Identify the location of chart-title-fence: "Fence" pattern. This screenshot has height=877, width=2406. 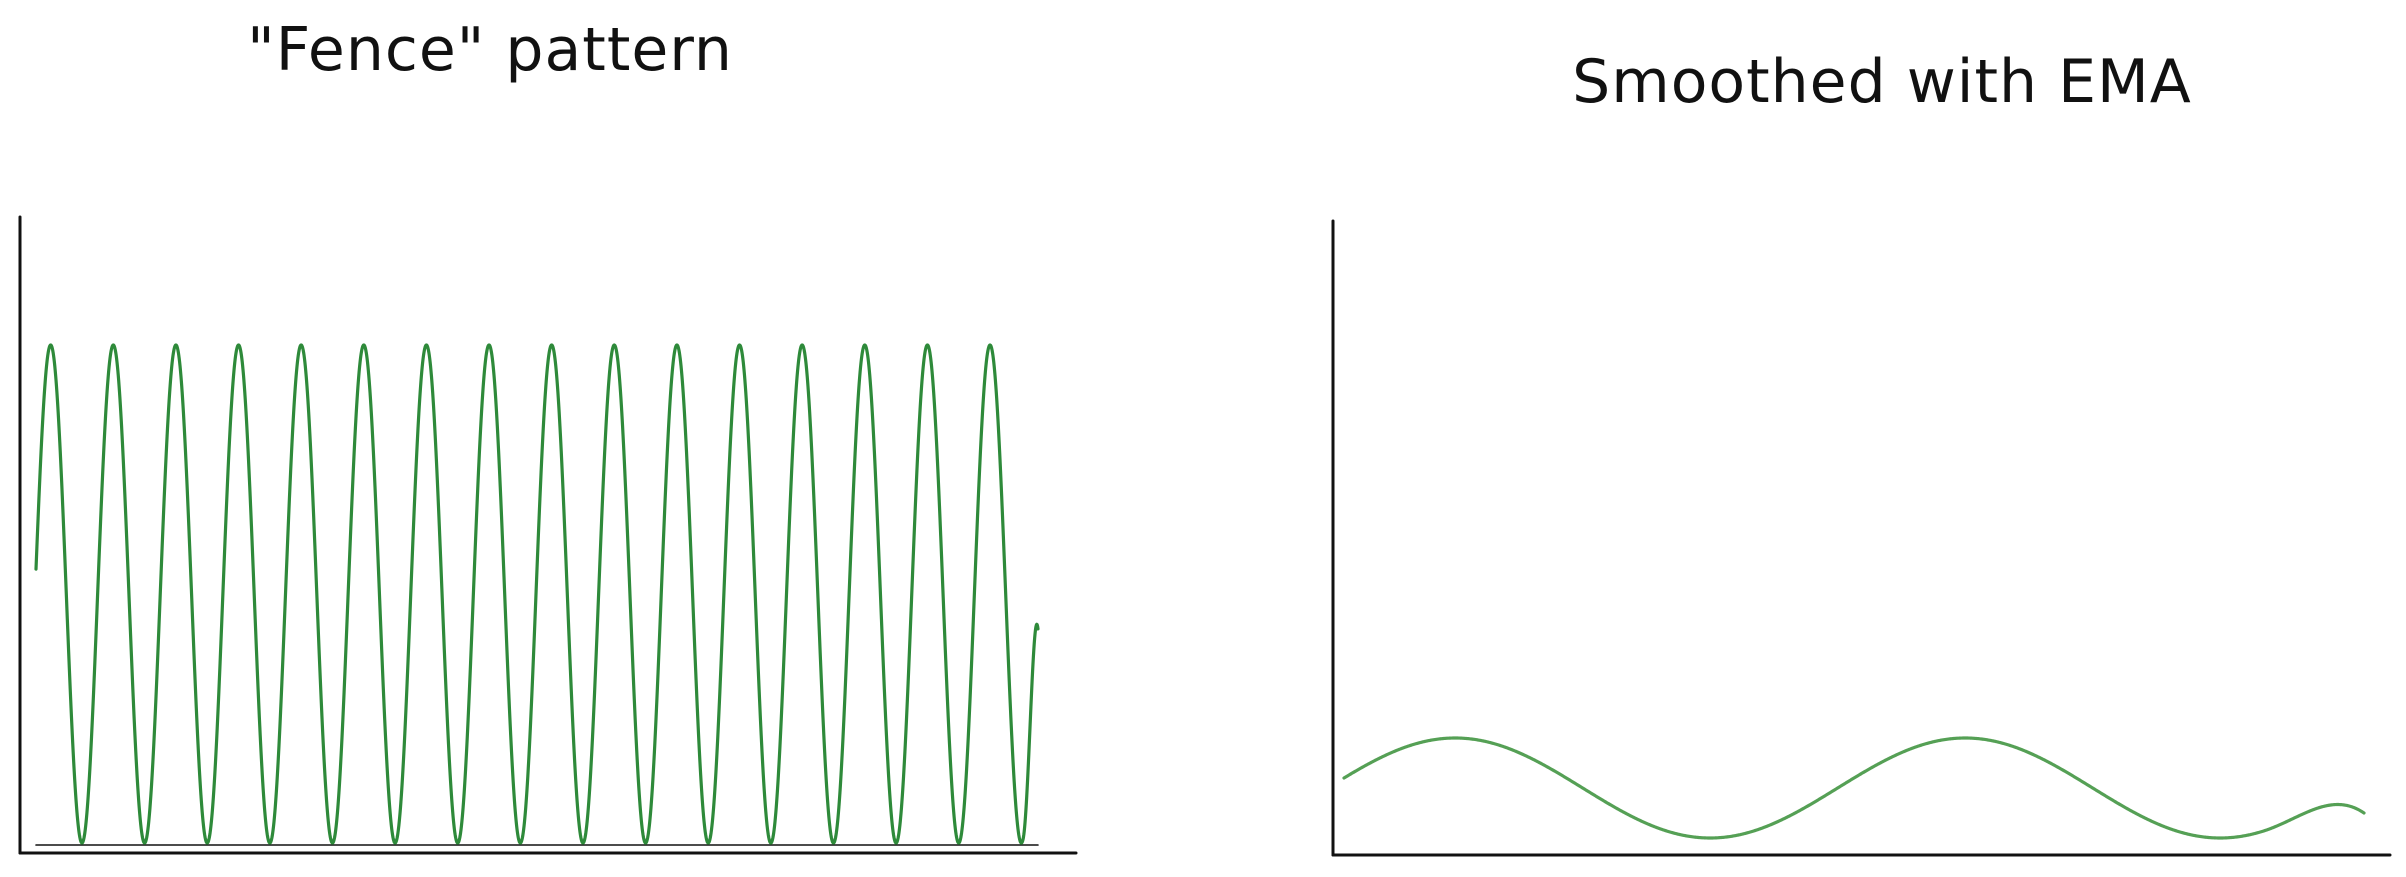
(490, 50).